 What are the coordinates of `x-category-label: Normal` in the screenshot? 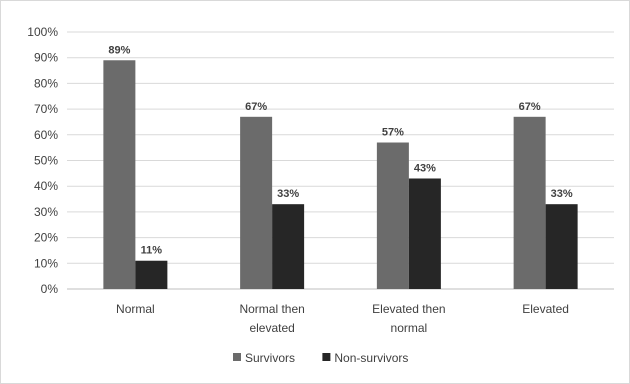 It's located at (135, 309).